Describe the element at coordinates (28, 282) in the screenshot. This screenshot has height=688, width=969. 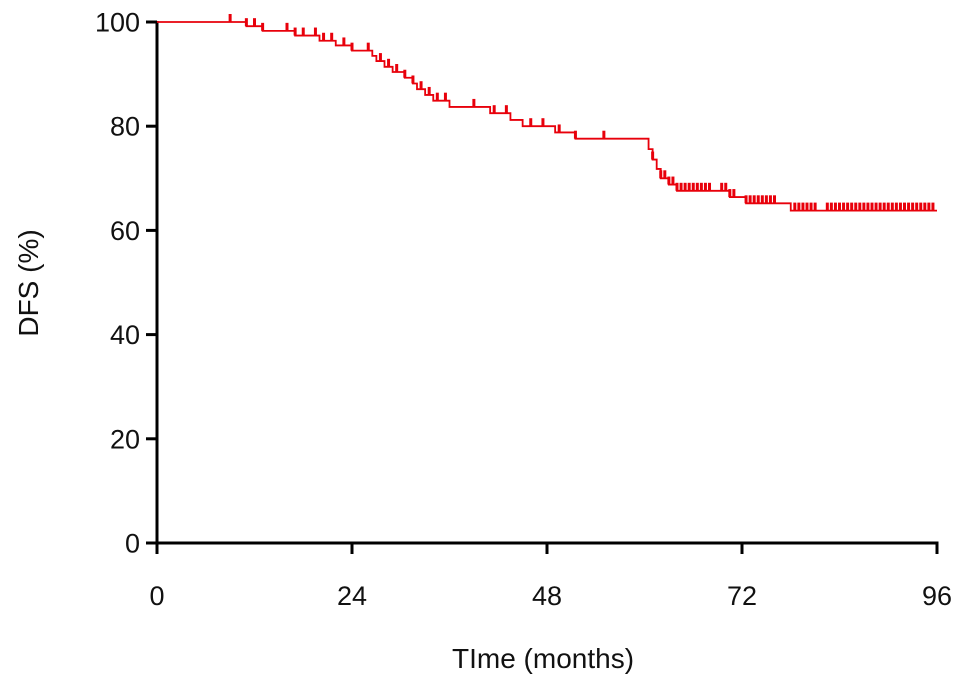
I see `y-axis-title: DFS (%)` at that location.